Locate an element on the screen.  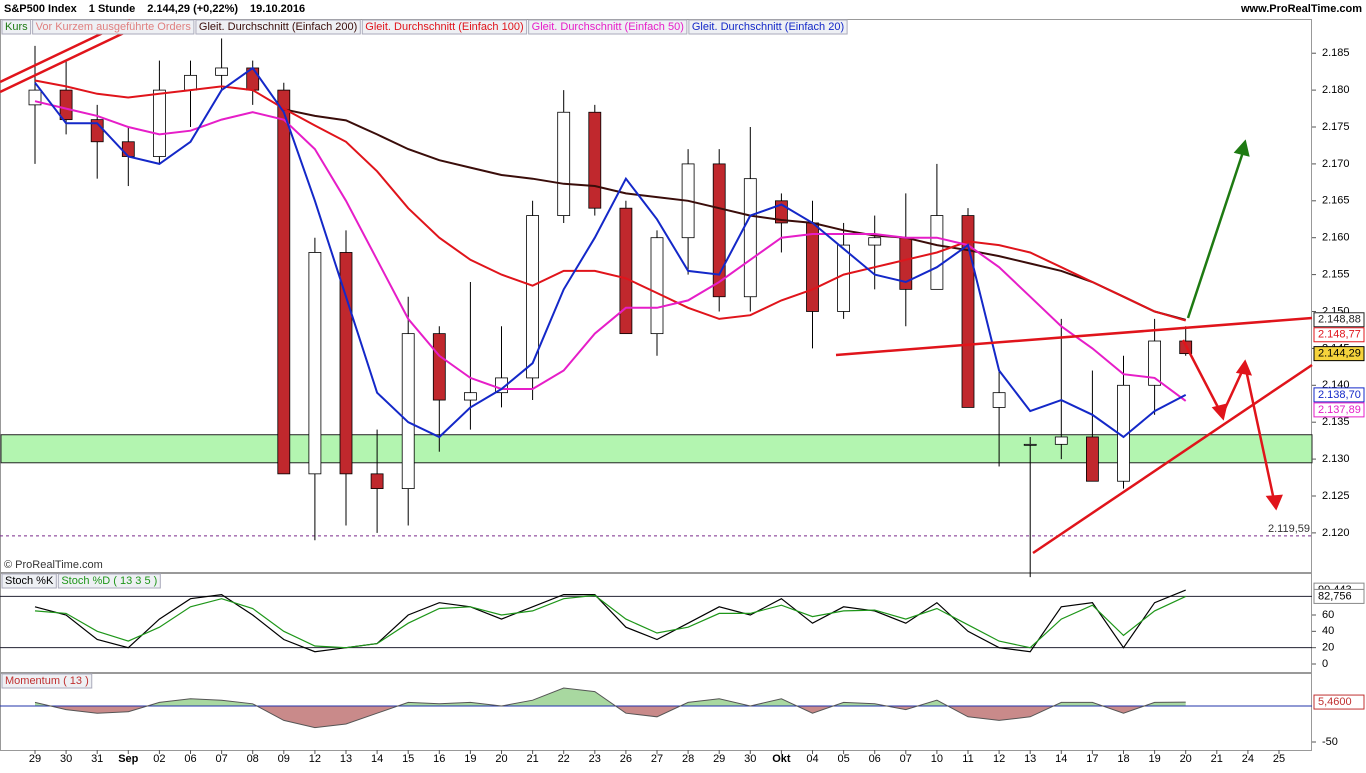
x-tick-label: 17 is located at coordinates (1092, 759).